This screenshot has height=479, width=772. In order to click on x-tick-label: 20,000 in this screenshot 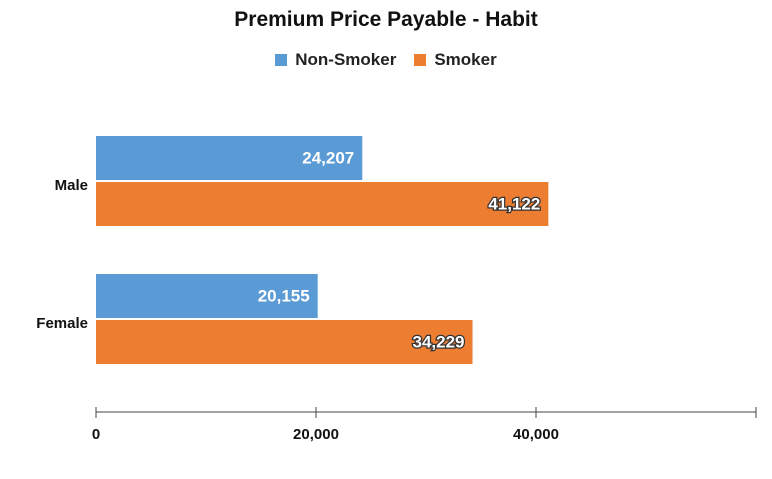, I will do `click(316, 434)`.